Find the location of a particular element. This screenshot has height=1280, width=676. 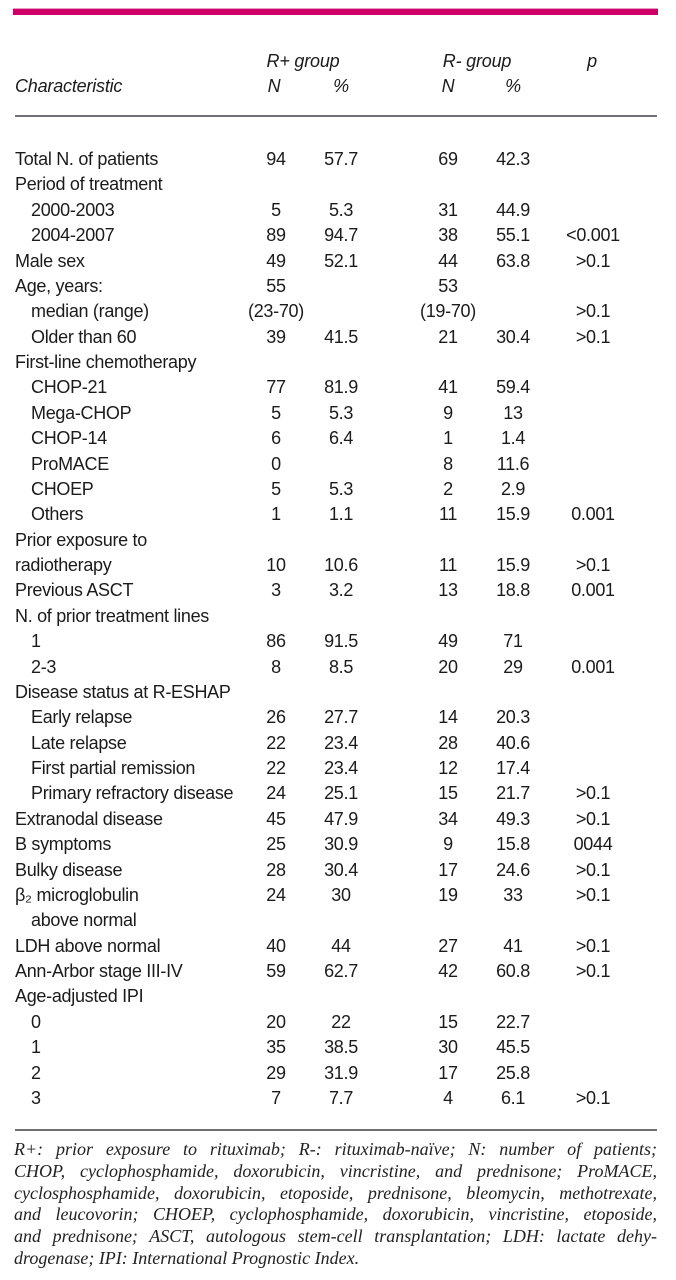

table-row: Period of treatment is located at coordinates (338, 184).